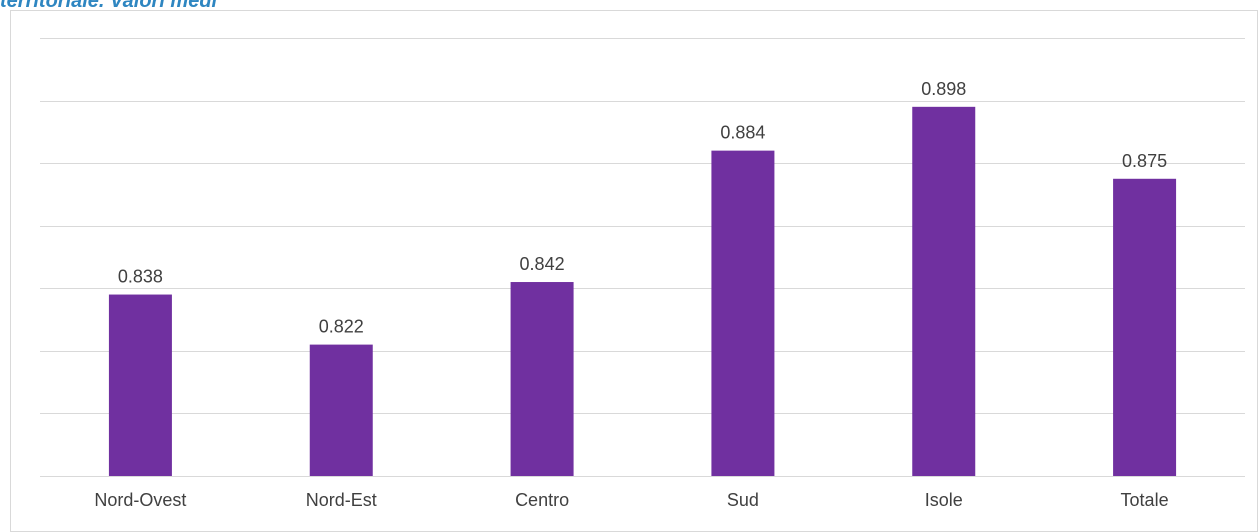 Image resolution: width=1260 pixels, height=532 pixels. I want to click on x-tick-label: Sud, so click(743, 500).